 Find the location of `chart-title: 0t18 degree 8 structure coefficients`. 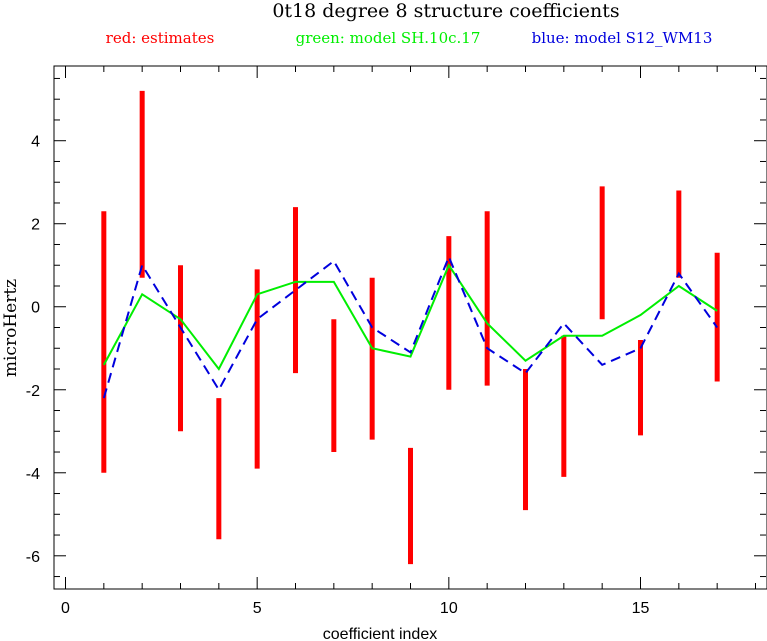

chart-title: 0t18 degree 8 structure coefficients is located at coordinates (445, 11).